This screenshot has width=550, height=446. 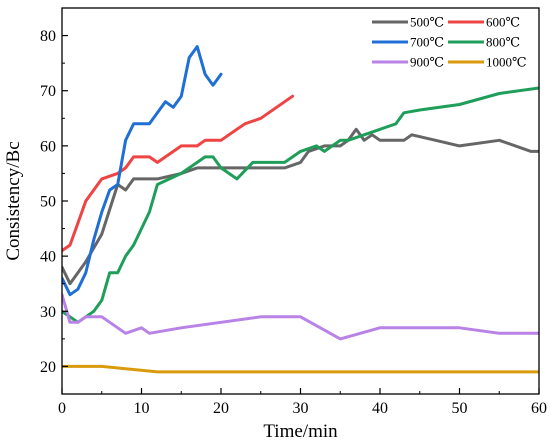 I want to click on legend-label-4: 900℃, so click(x=427, y=62).